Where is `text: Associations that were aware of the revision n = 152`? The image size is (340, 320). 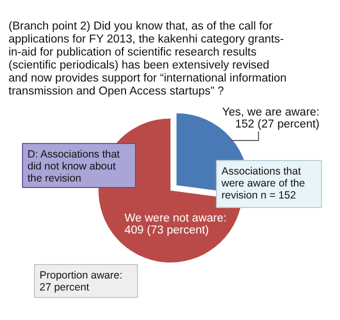
text: Associations that were aware of the revision n = 152 is located at coordinates (263, 184).